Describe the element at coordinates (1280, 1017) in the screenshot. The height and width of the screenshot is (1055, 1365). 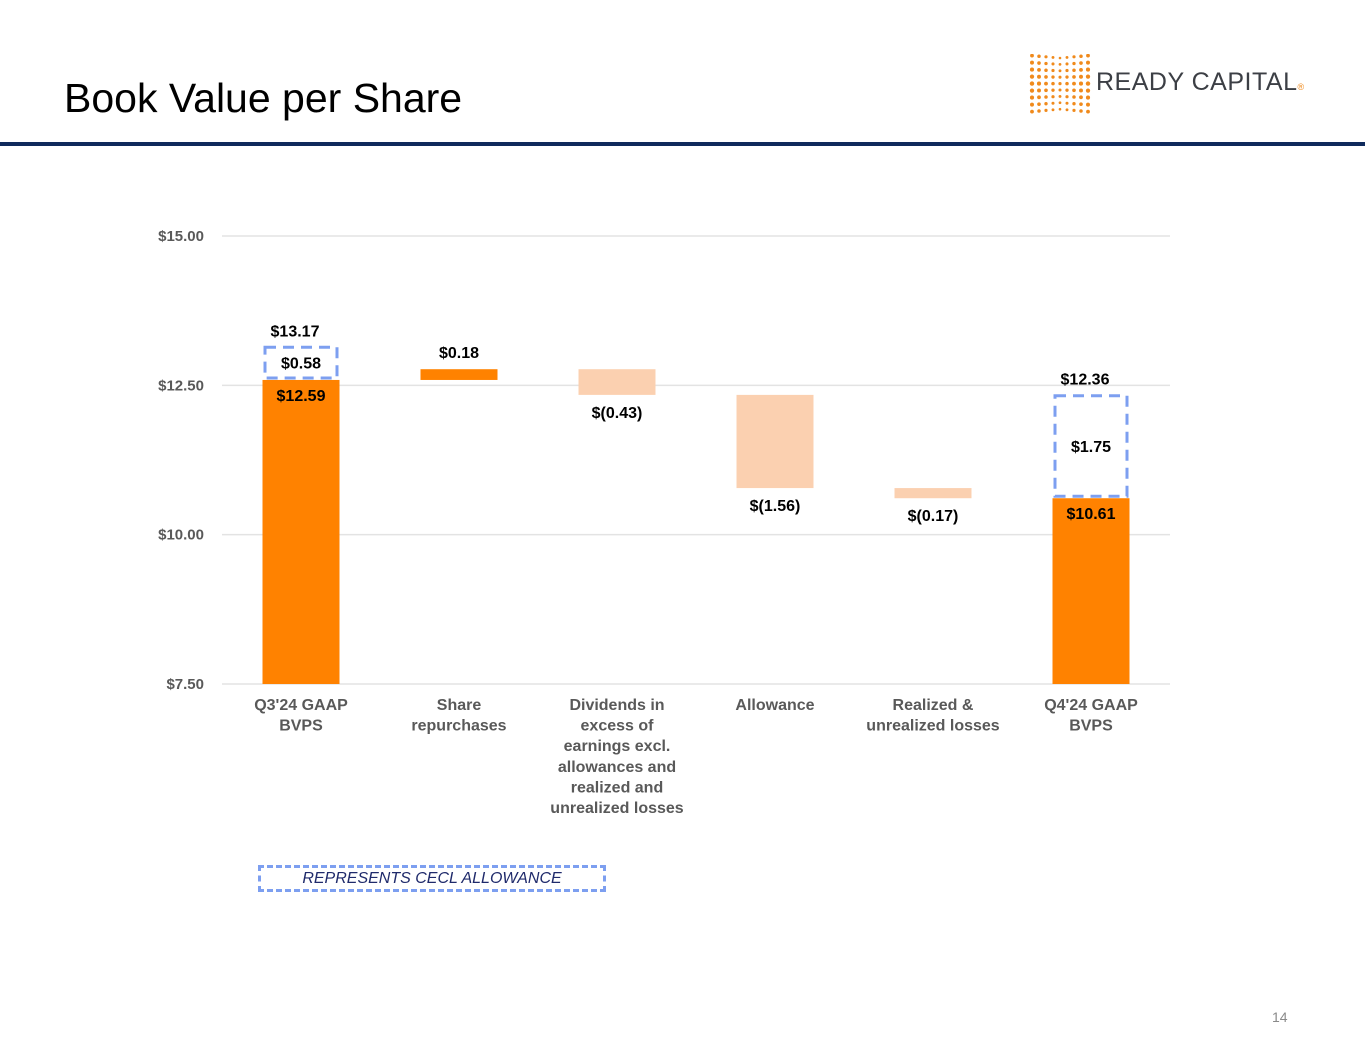
I see `page-number: 14` at that location.